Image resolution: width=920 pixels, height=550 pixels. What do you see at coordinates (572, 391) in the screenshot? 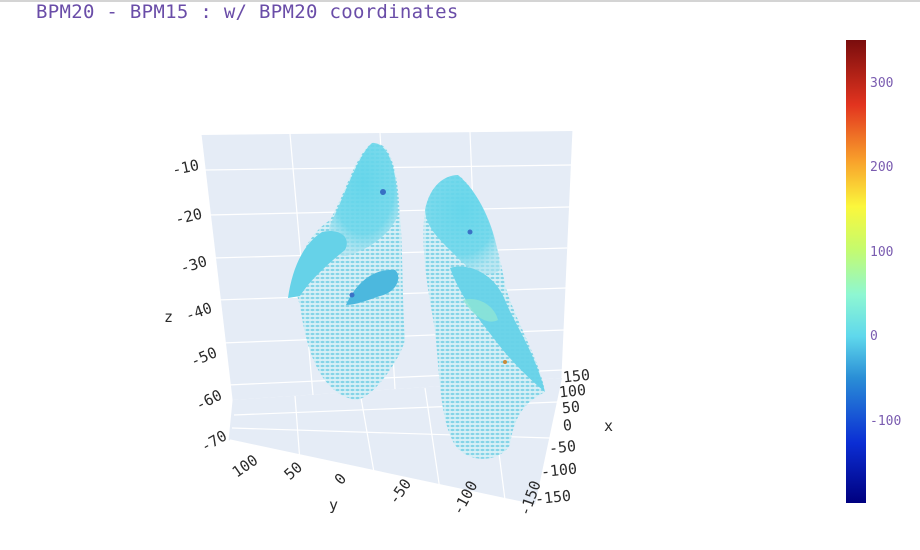
I see `x-tick: 100` at bounding box center [572, 391].